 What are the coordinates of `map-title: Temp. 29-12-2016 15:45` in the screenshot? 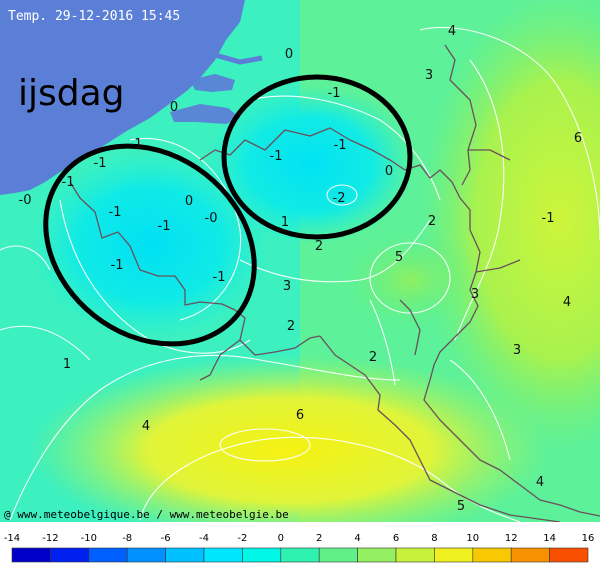 It's located at (94, 16).